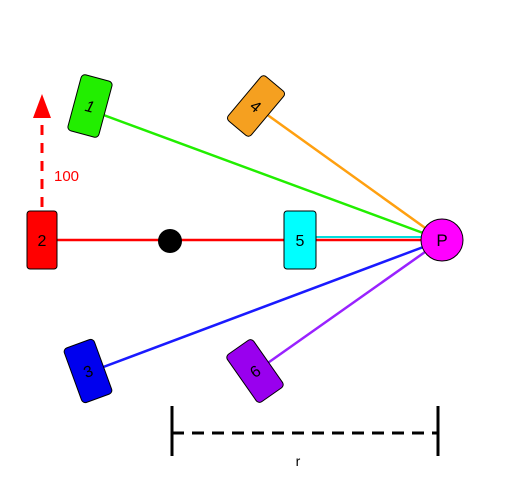 The image size is (509, 500). What do you see at coordinates (88, 371) in the screenshot?
I see `card-3: 3` at bounding box center [88, 371].